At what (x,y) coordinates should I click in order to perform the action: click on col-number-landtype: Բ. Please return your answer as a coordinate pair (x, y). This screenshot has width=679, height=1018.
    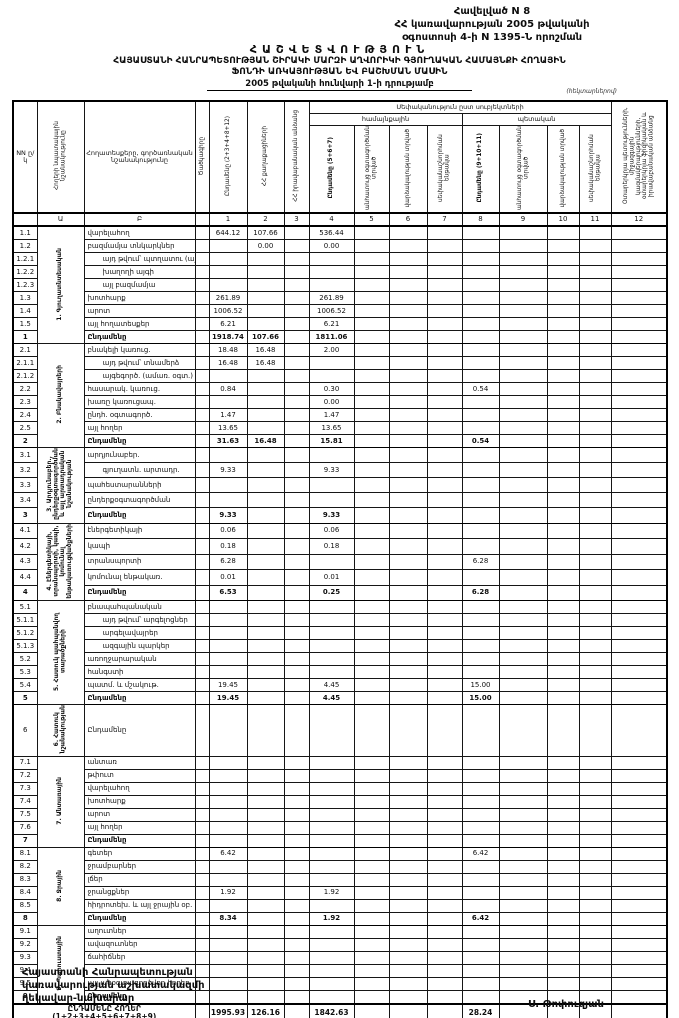
    Looking at the image, I should click on (139, 220).